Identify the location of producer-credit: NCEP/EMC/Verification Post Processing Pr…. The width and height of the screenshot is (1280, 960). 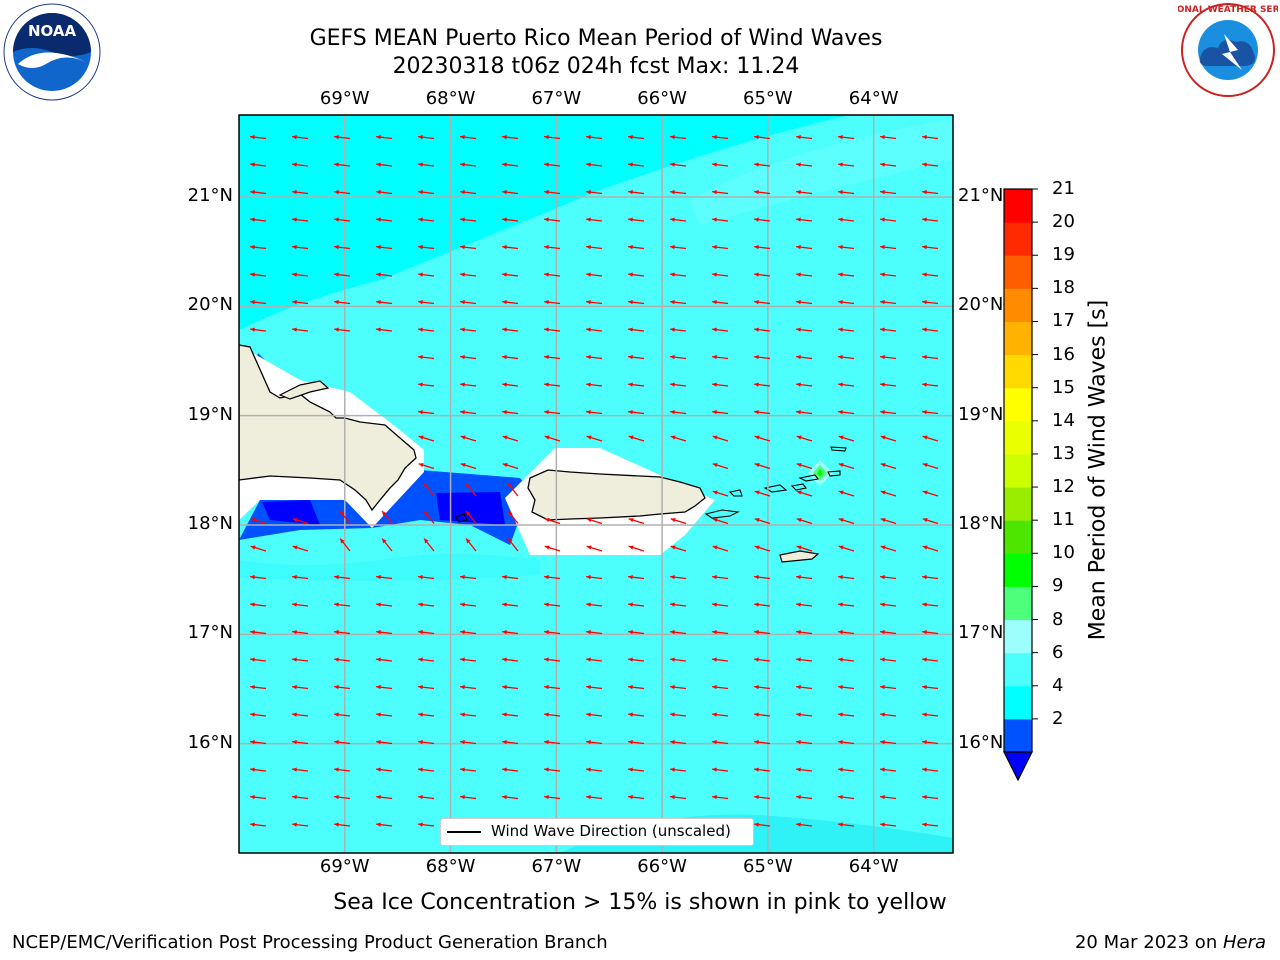
(310, 942).